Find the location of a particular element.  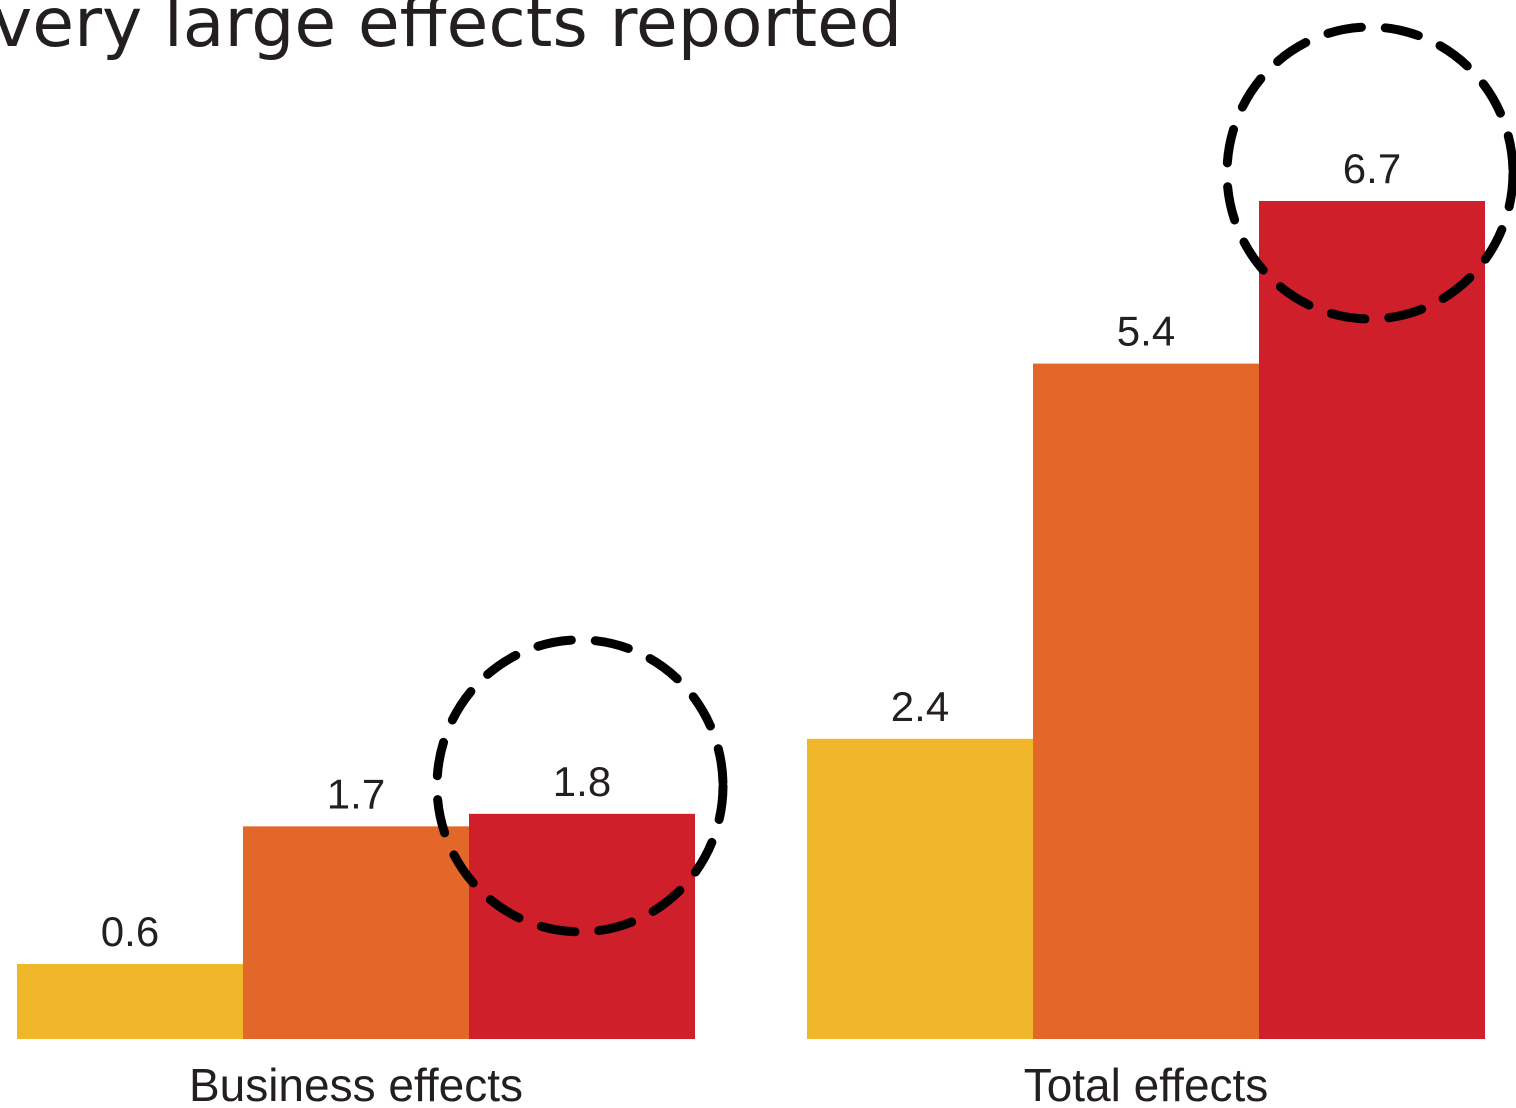

value-label: 1.8 is located at coordinates (582, 781).